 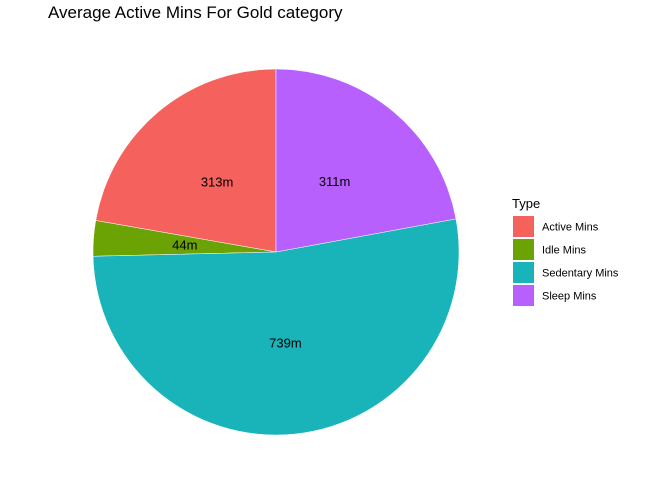 I want to click on legend-key-sleep-mins, so click(x=523, y=295).